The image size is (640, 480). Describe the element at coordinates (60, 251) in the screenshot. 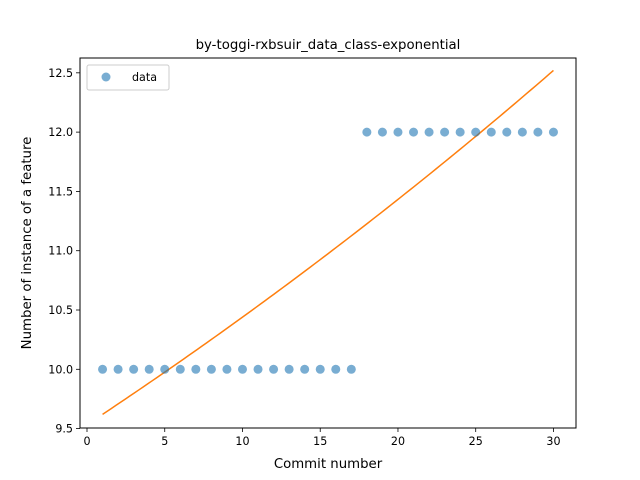

I see `y-tick-label: 11.0` at that location.